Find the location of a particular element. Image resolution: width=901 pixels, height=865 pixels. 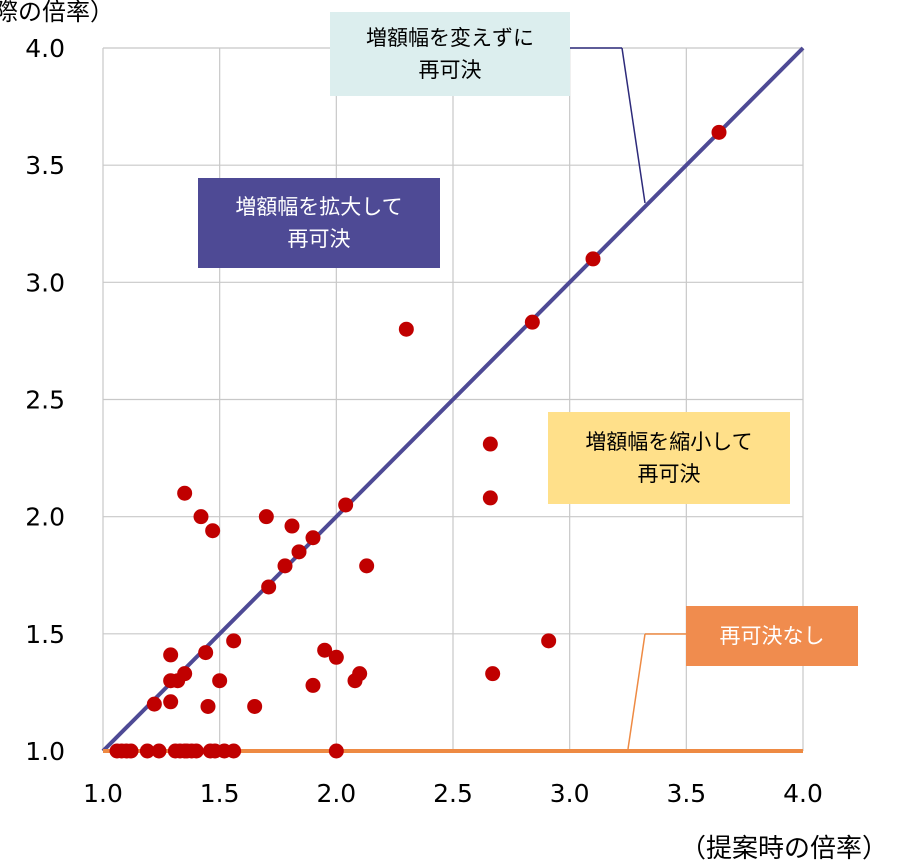

x-tick-label: 1.5 is located at coordinates (220, 793).